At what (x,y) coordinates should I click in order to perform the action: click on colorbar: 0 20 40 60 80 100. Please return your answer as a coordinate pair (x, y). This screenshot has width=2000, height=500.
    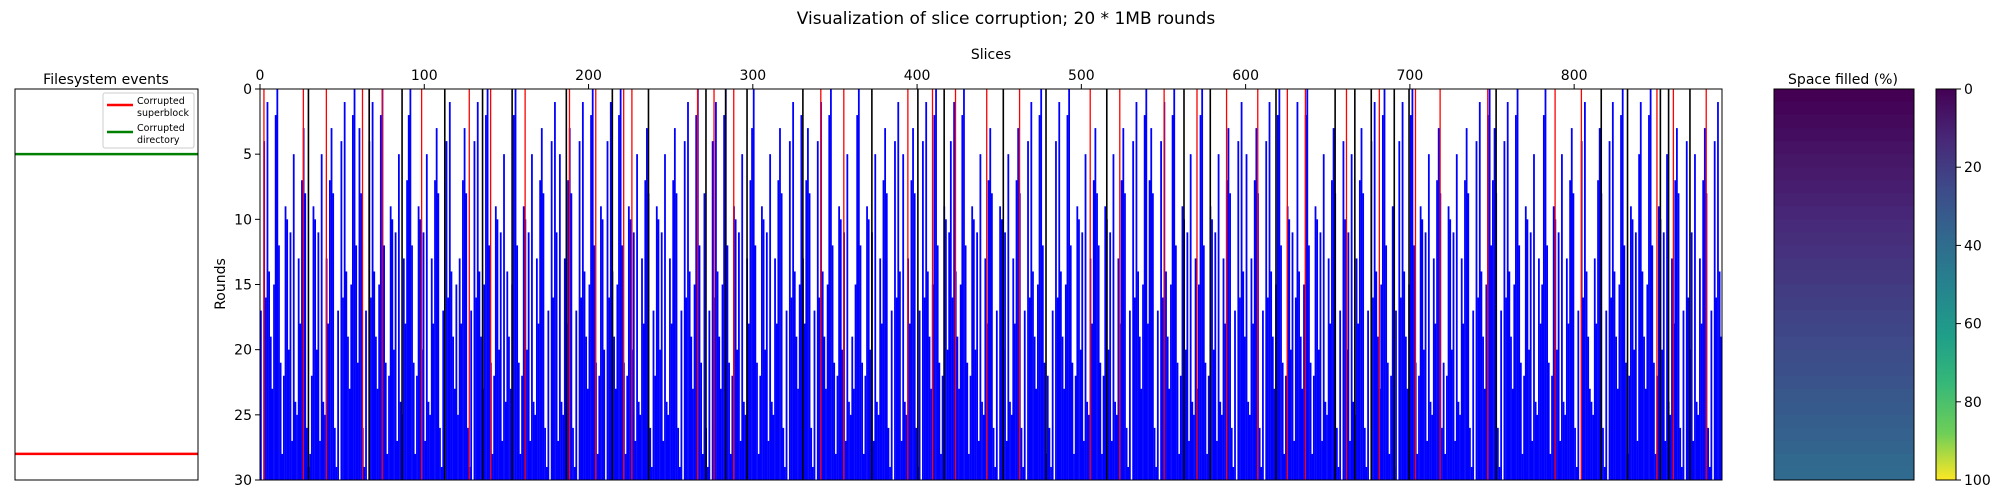
    Looking at the image, I should click on (1963, 285).